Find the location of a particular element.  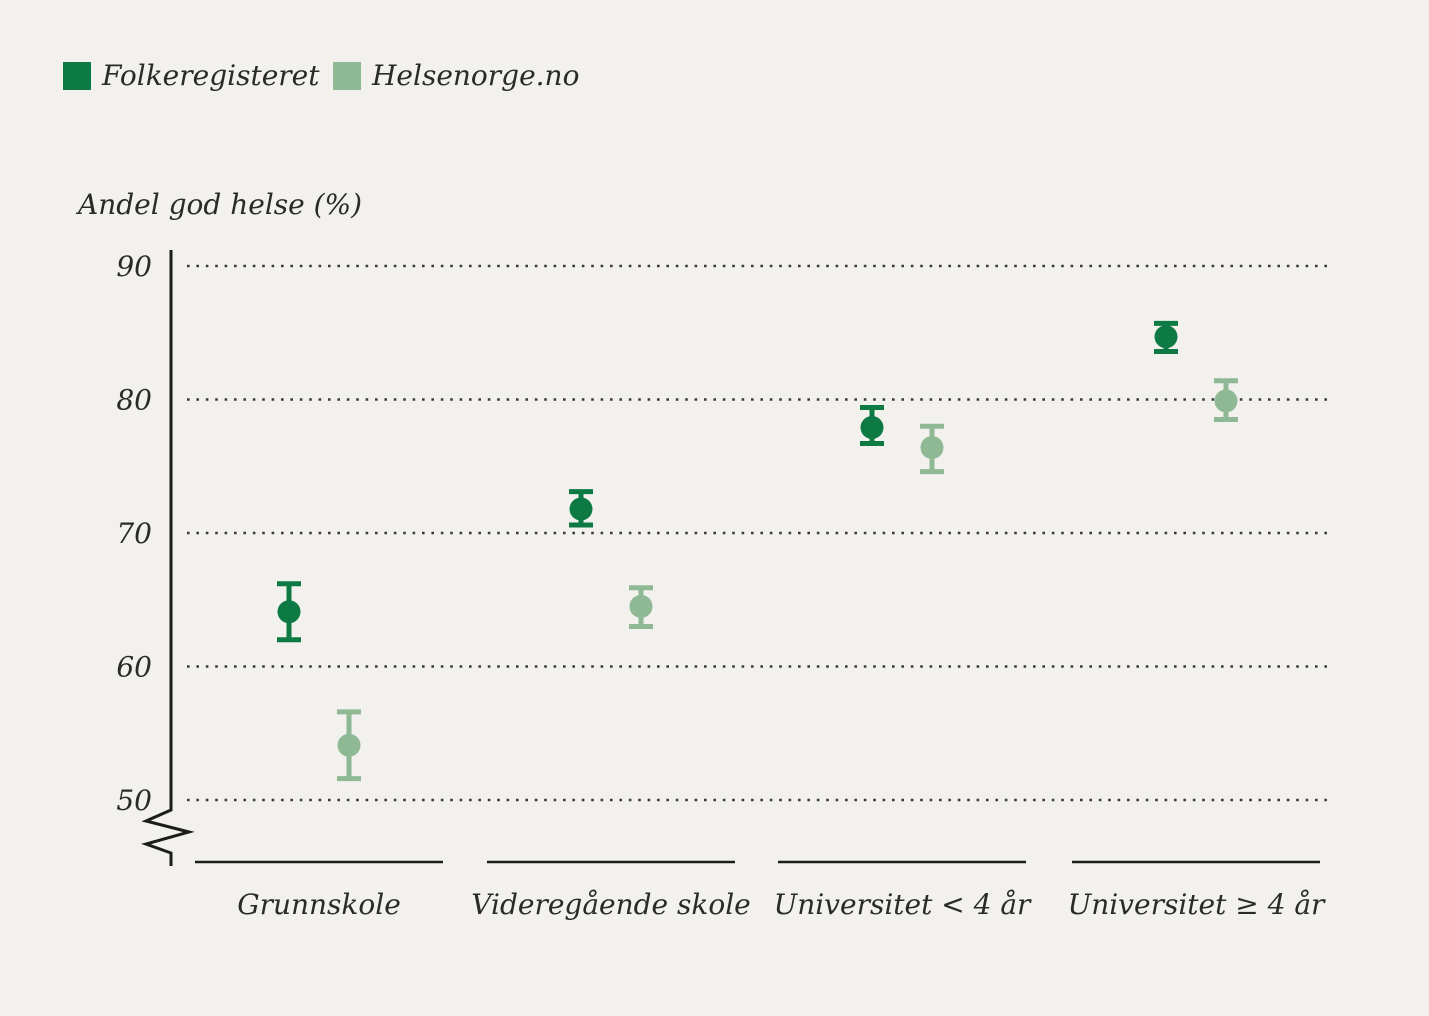

legend-item-helsenorge: Helsenorge.no is located at coordinates (456, 76).